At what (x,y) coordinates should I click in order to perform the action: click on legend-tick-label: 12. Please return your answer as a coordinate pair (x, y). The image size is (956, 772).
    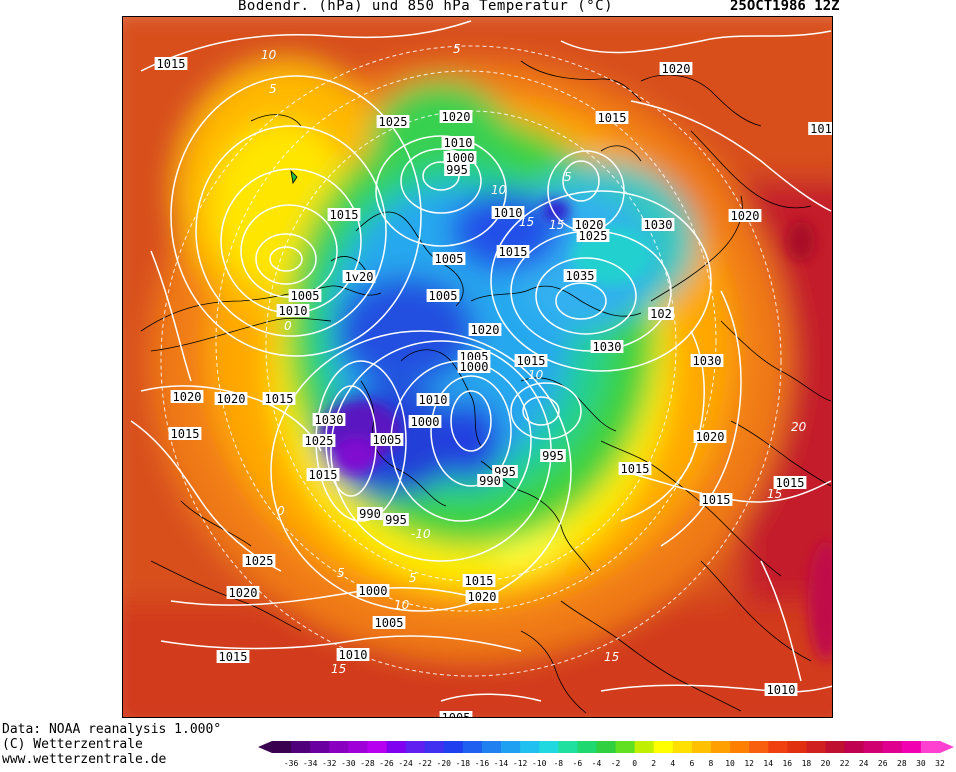
    Looking at the image, I should click on (749, 763).